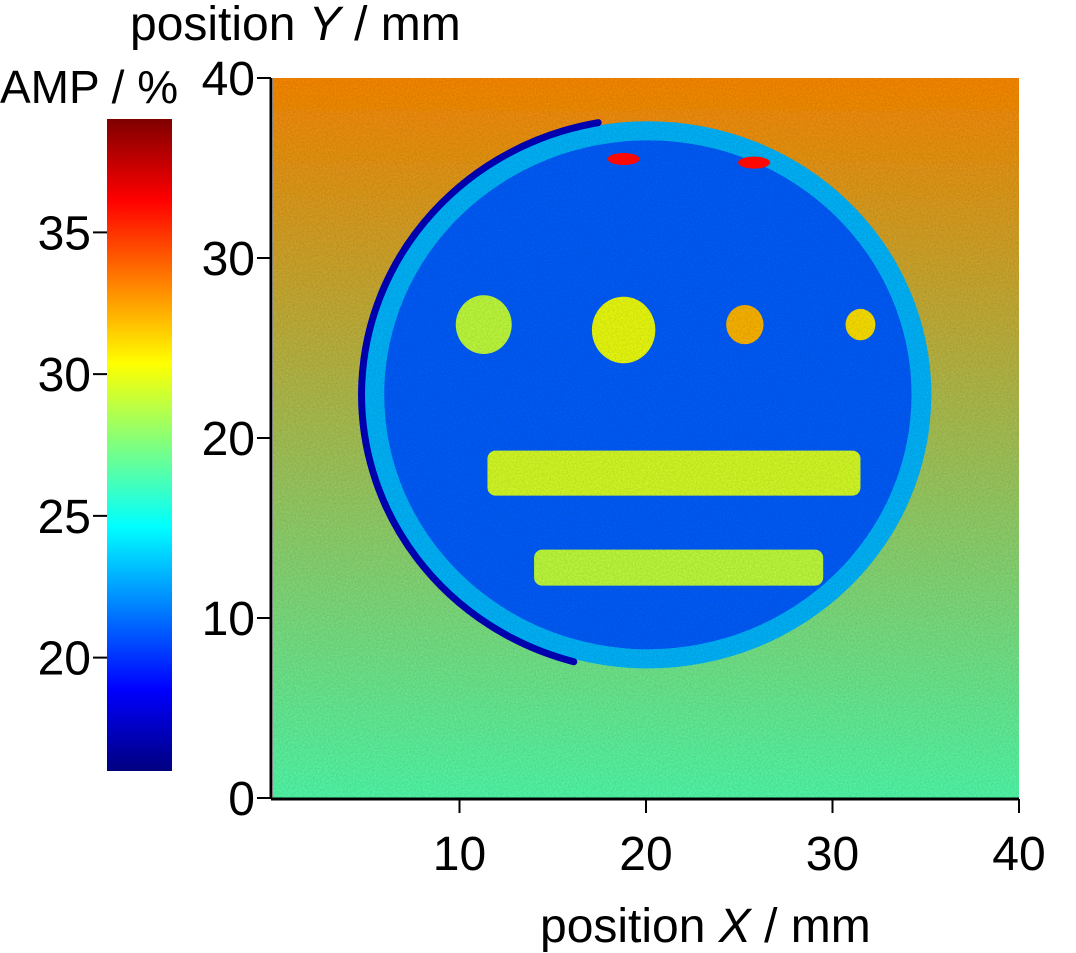 This screenshot has height=953, width=1076. Describe the element at coordinates (64, 375) in the screenshot. I see `colorbar-tick-label: 30` at that location.